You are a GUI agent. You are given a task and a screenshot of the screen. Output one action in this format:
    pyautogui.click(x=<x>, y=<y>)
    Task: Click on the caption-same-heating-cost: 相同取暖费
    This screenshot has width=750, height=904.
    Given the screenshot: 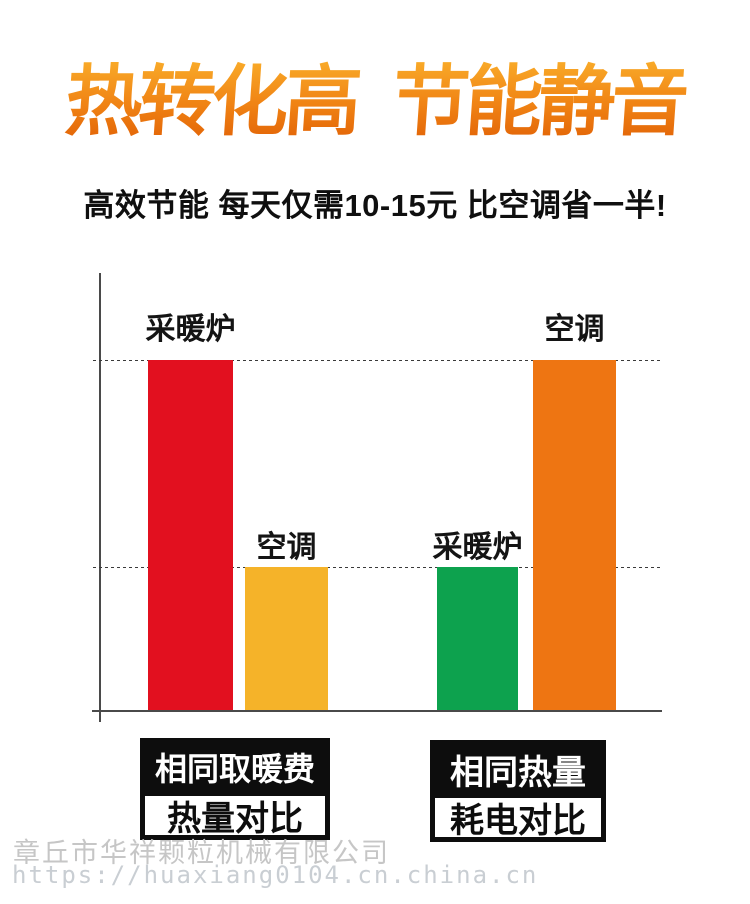 What is the action you would take?
    pyautogui.click(x=234, y=769)
    